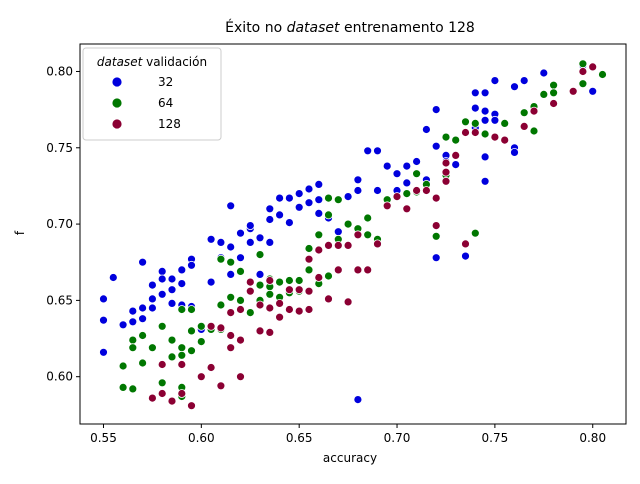 The image size is (640, 484). I want to click on title-italic: dataset, so click(313, 28).